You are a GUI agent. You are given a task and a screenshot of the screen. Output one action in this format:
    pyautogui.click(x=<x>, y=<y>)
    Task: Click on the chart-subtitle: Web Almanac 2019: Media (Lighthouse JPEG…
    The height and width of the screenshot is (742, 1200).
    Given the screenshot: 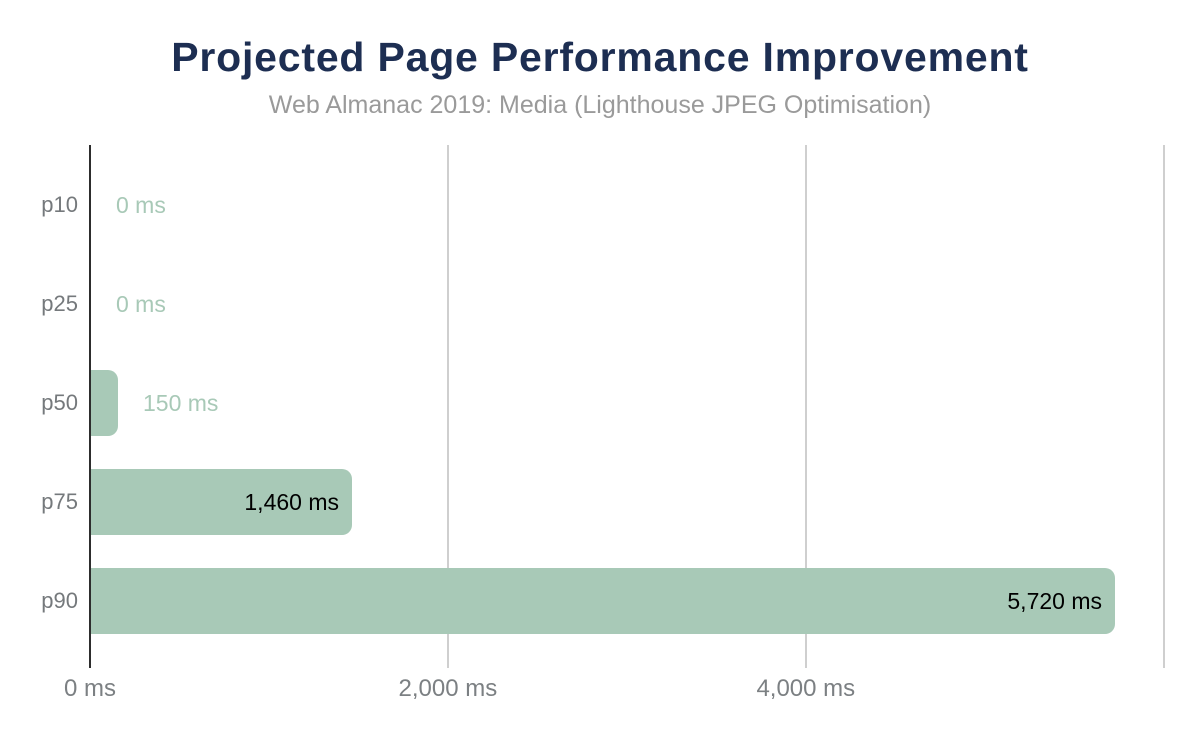 What is the action you would take?
    pyautogui.click(x=600, y=105)
    